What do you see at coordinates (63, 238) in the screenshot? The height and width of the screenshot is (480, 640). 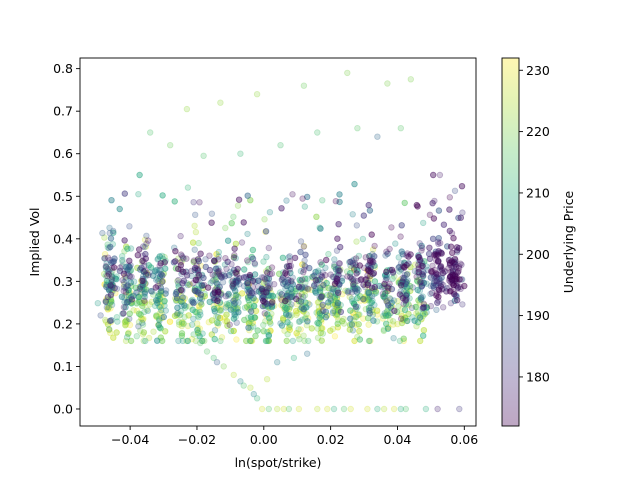 I see `y-tick-label: 0.4` at bounding box center [63, 238].